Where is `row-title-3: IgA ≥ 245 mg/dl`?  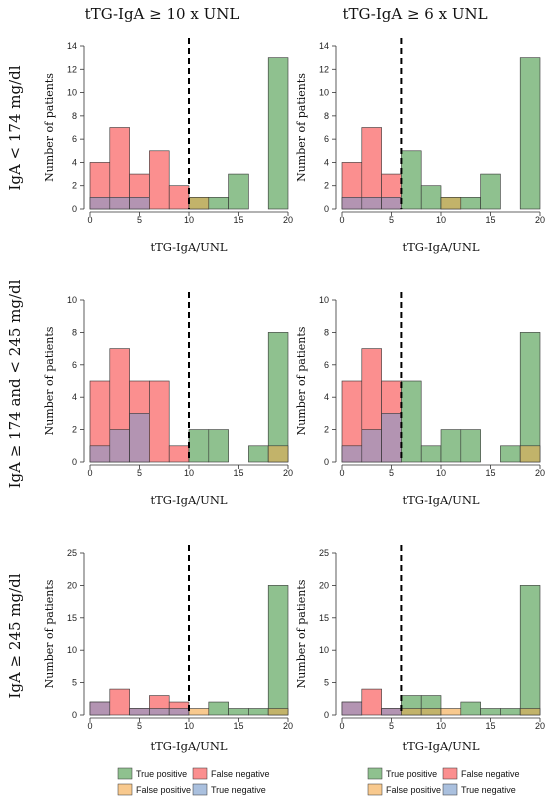
row-title-3: IgA ≥ 245 mg/dl is located at coordinates (15, 635).